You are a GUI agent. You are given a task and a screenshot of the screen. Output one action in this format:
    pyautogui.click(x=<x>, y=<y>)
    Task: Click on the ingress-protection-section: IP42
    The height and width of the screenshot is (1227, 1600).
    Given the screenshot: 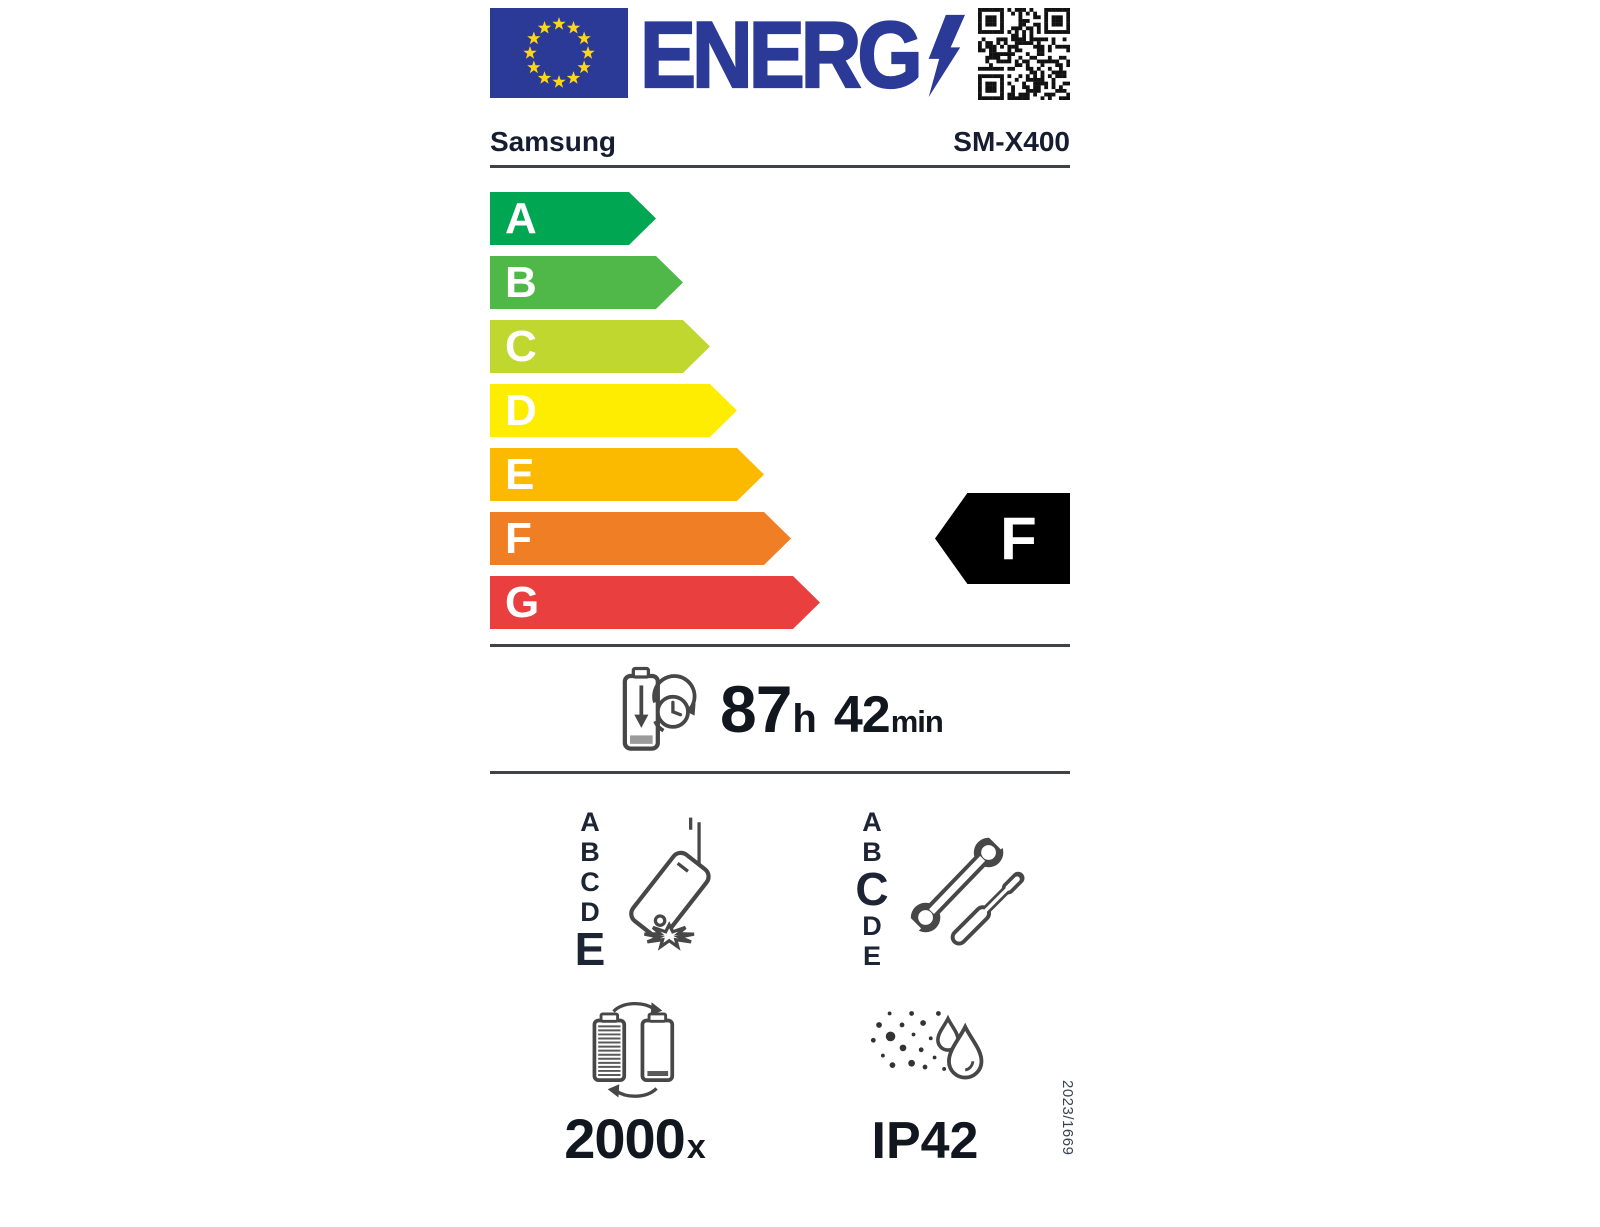 What is the action you would take?
    pyautogui.click(x=925, y=1085)
    